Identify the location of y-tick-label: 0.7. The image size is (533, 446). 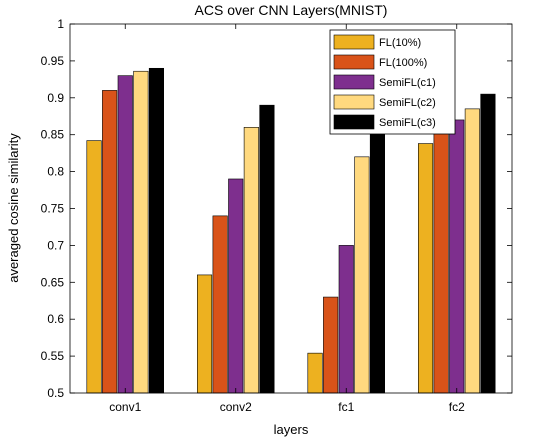
(55, 245).